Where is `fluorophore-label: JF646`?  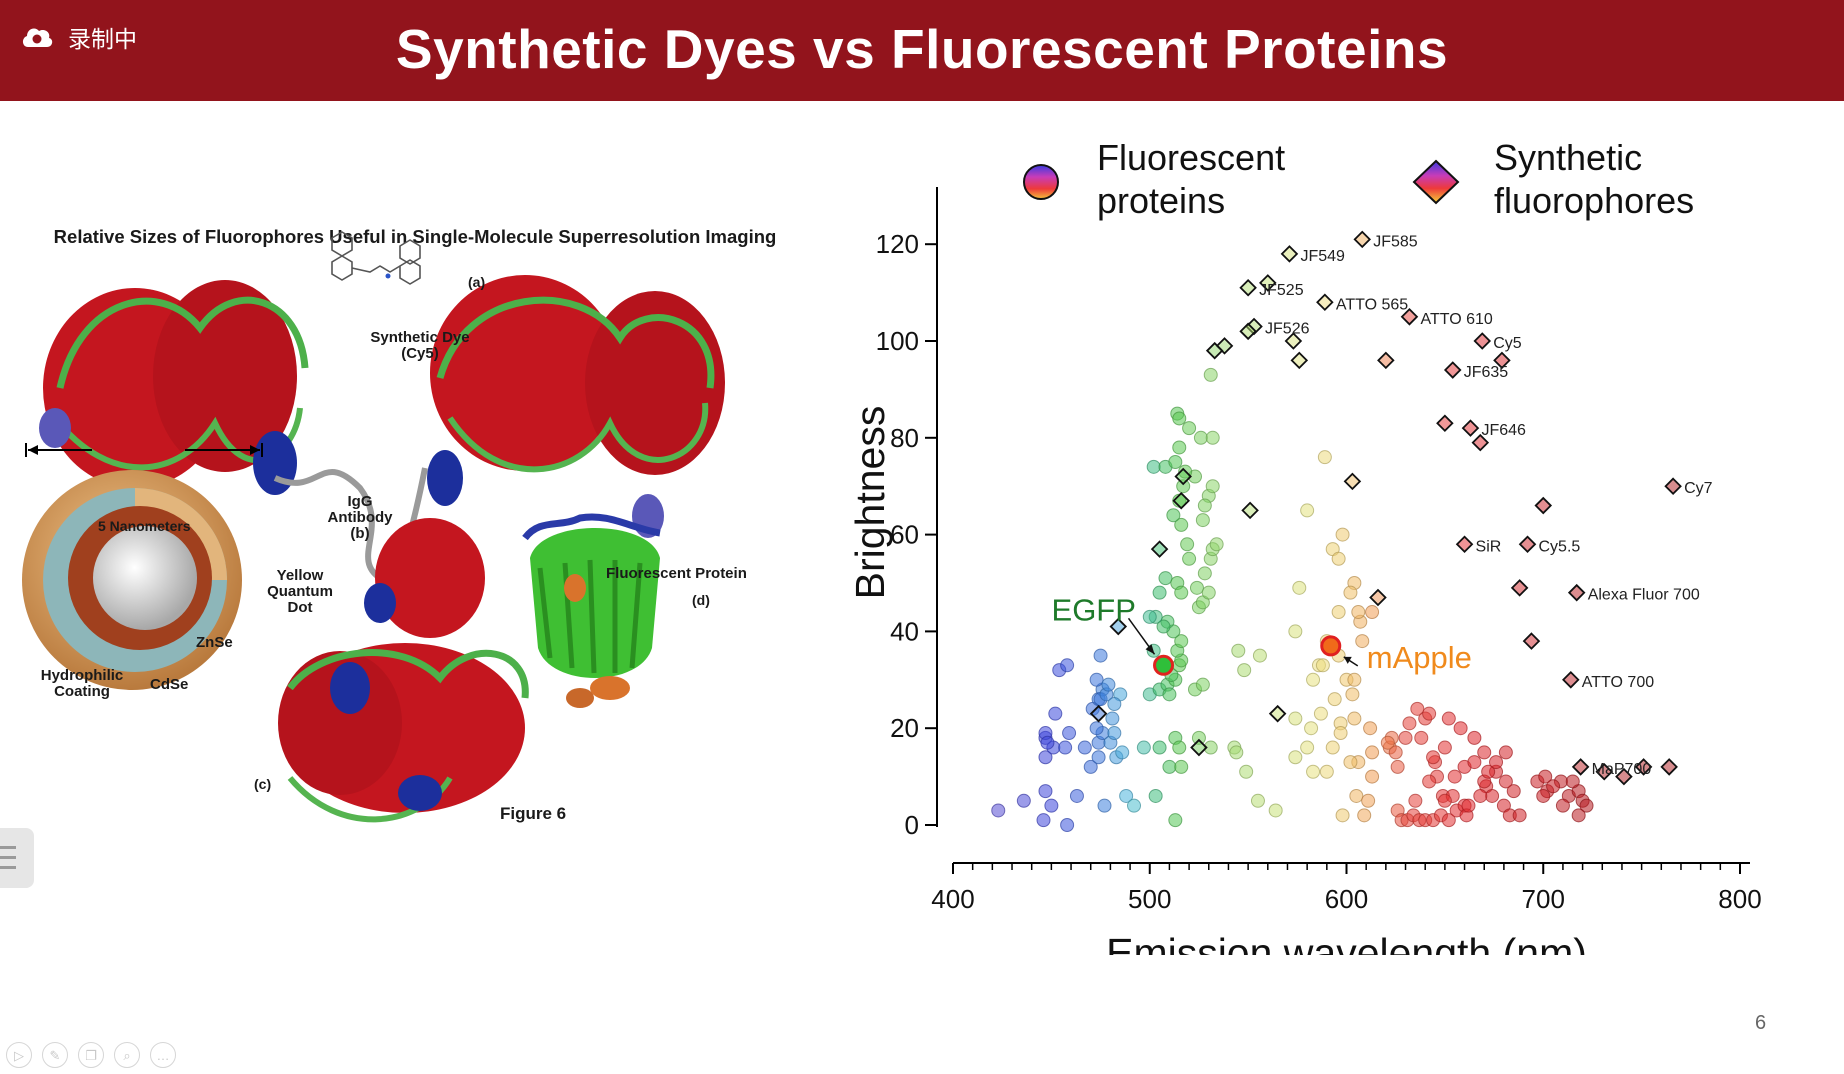
fluorophore-label: JF646 is located at coordinates (1503, 430).